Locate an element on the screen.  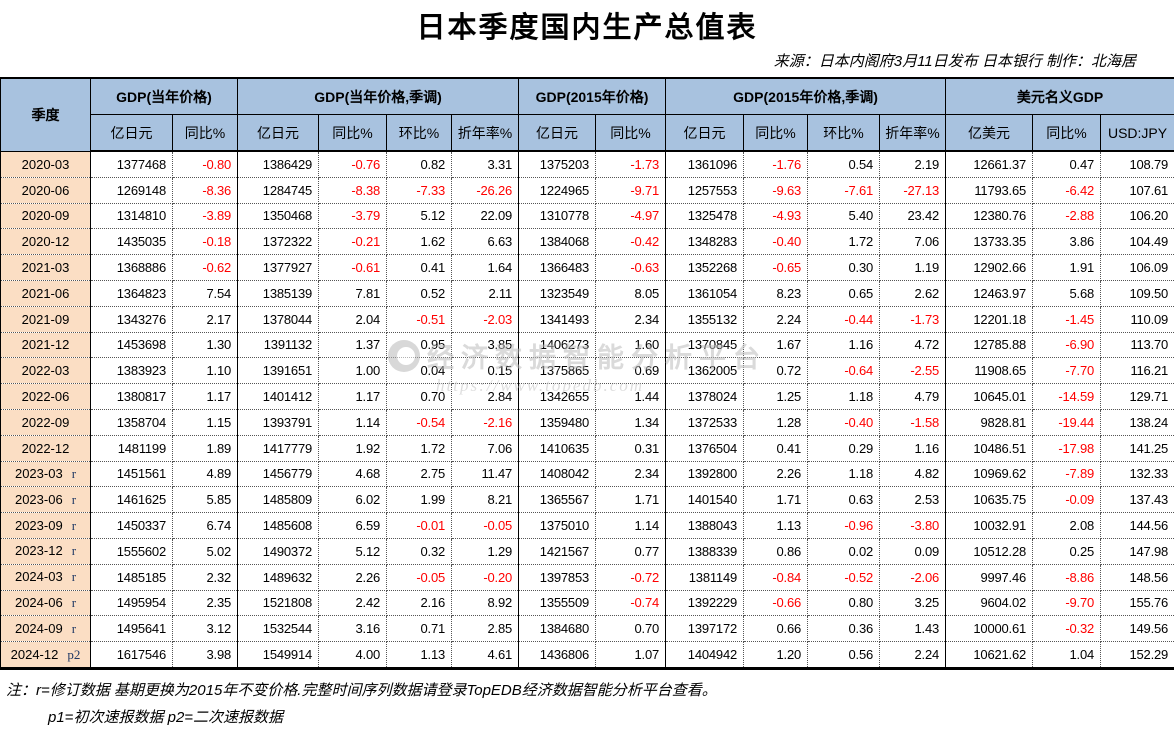
value-cell: 1388043 is located at coordinates (705, 525).